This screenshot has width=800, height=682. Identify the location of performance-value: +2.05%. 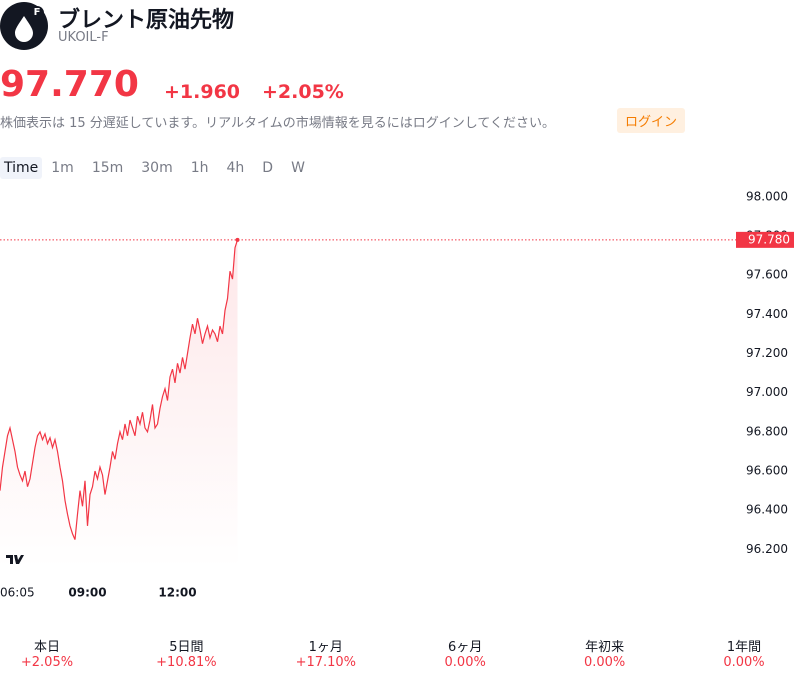
(47, 662).